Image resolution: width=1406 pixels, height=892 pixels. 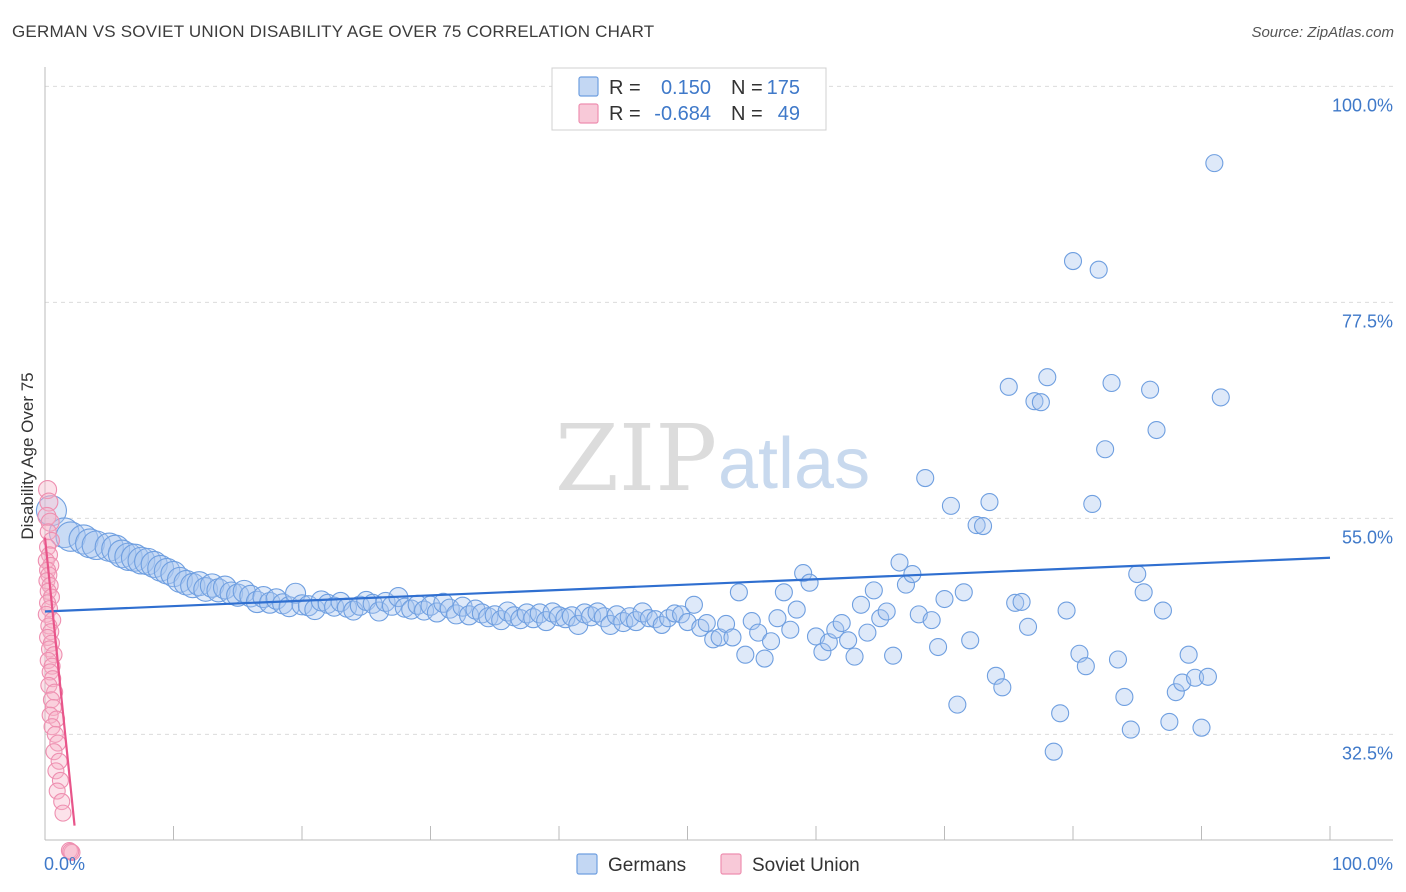 What do you see at coordinates (687, 584) in the screenshot?
I see `trend-line-germans` at bounding box center [687, 584].